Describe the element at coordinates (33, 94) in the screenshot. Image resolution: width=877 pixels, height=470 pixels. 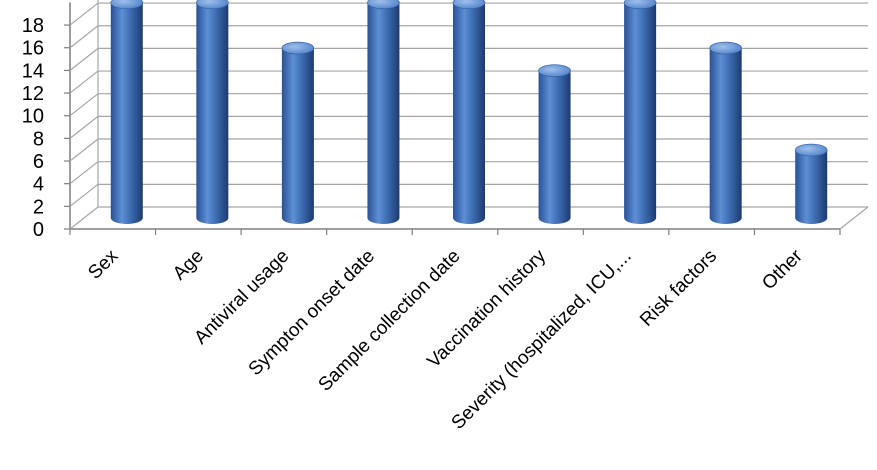
I see `y-tick-label: 12` at that location.